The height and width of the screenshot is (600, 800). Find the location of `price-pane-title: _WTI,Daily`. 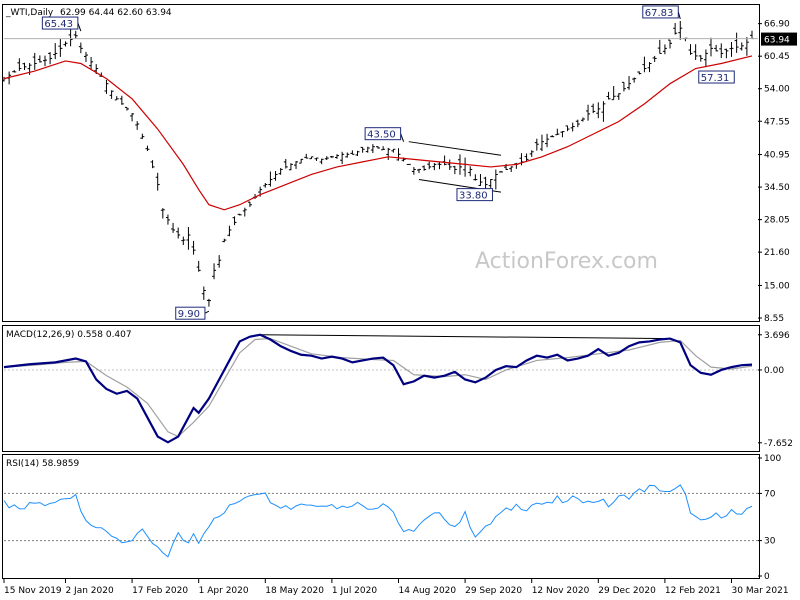

price-pane-title: _WTI,Daily is located at coordinates (29, 13).